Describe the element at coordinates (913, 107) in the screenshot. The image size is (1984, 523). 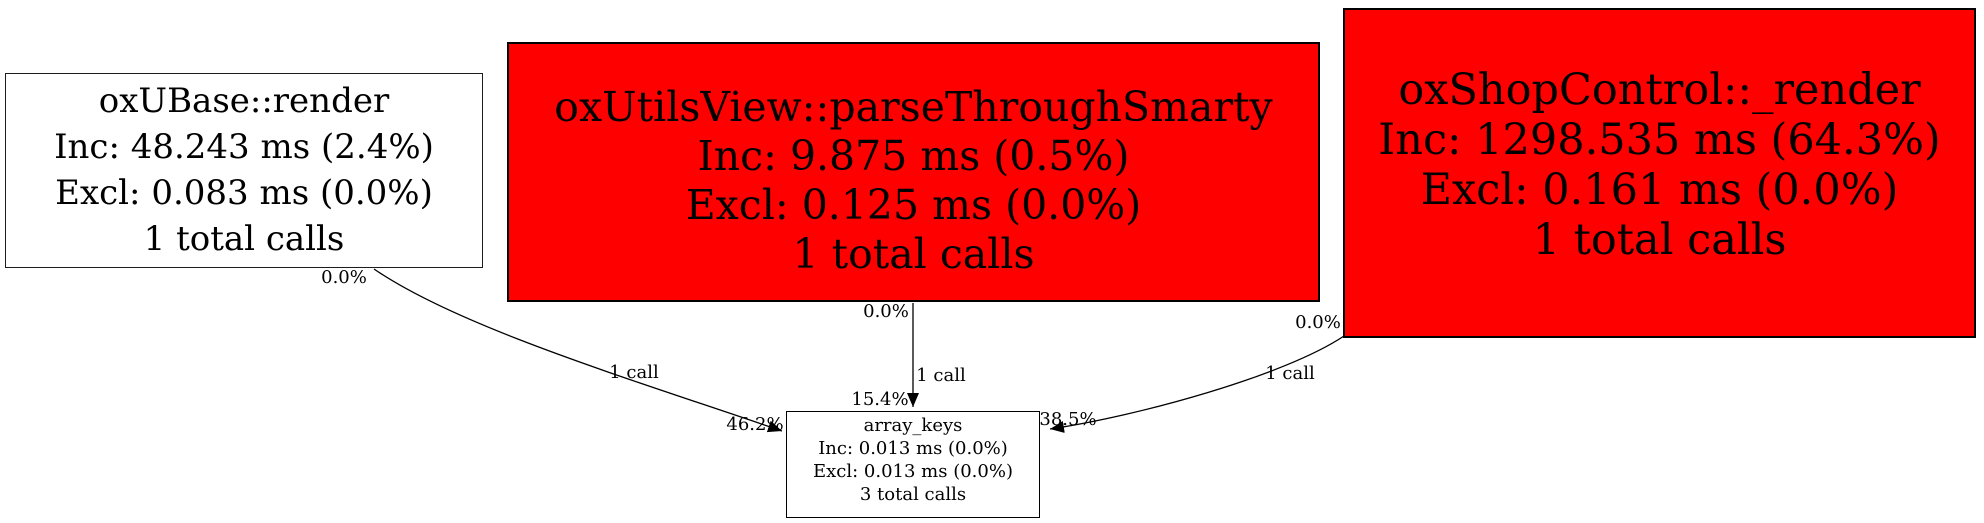
I see `node-title: oxUtilsView::parseThroughSmarty` at that location.